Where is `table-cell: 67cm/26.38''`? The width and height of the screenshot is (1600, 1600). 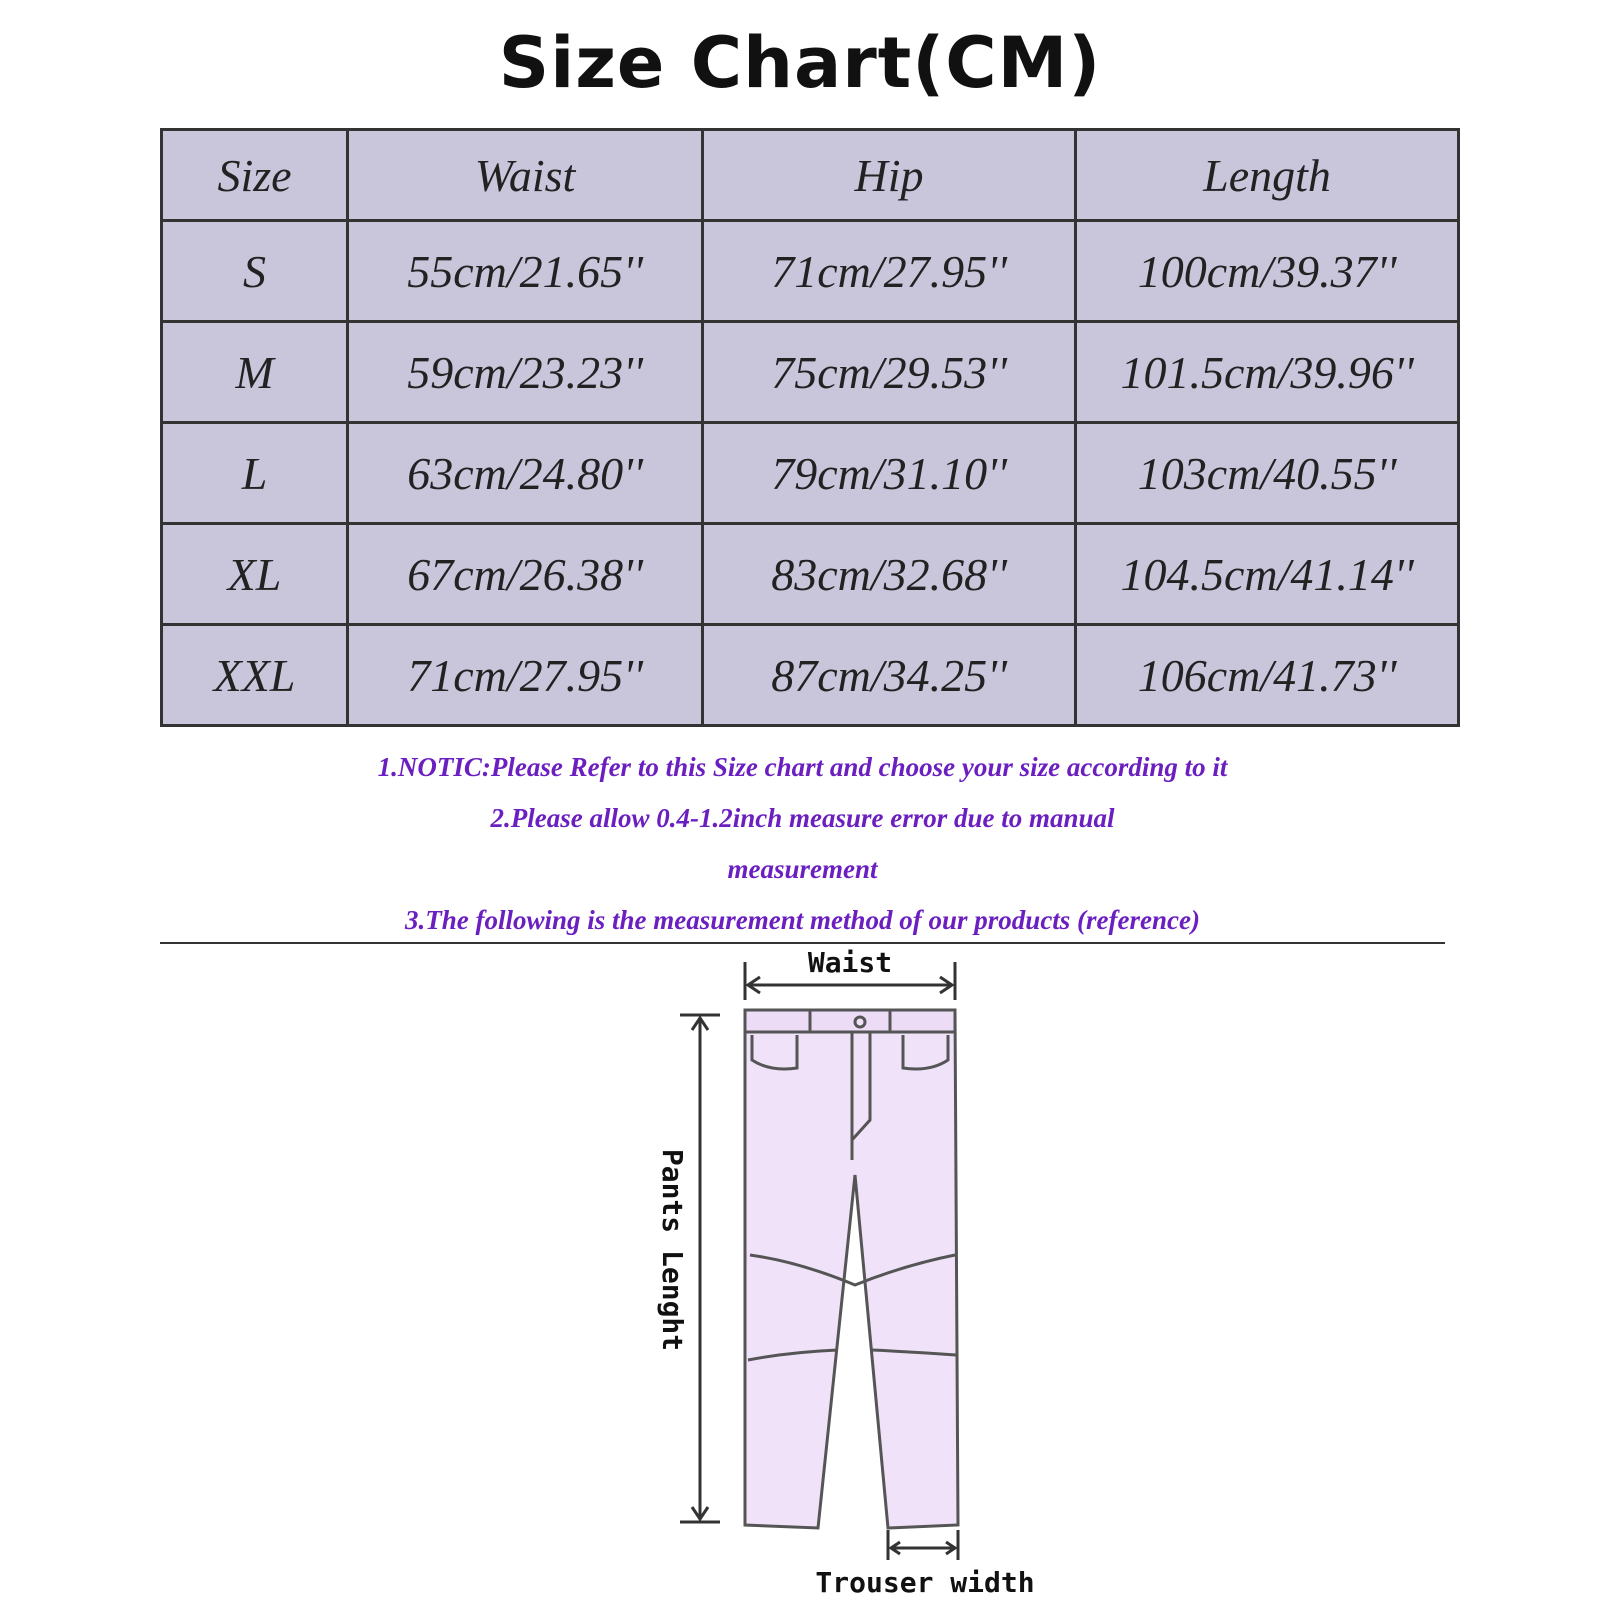 table-cell: 67cm/26.38'' is located at coordinates (525, 574).